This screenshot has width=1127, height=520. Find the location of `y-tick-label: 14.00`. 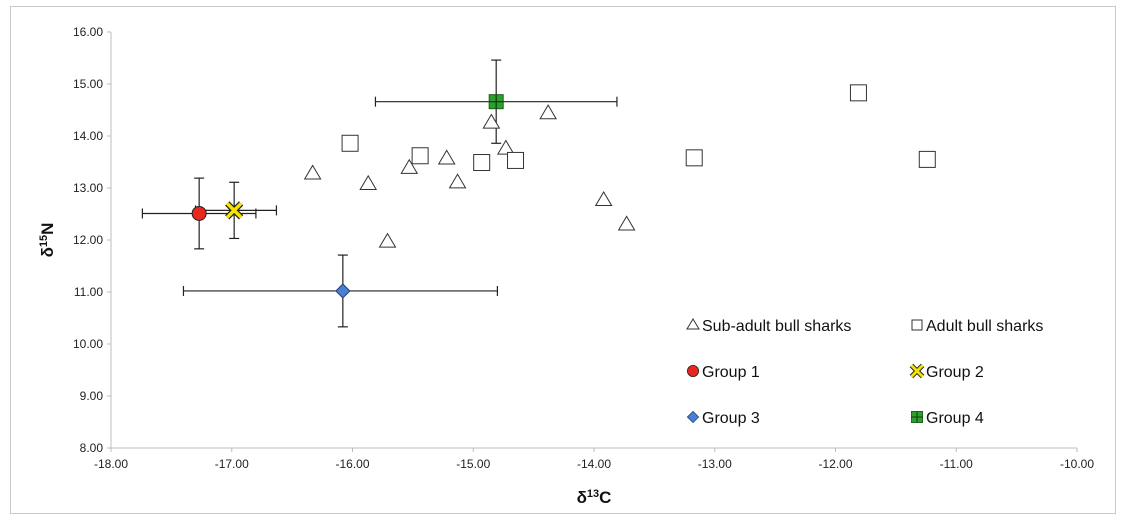

y-tick-label: 14.00 is located at coordinates (88, 136).